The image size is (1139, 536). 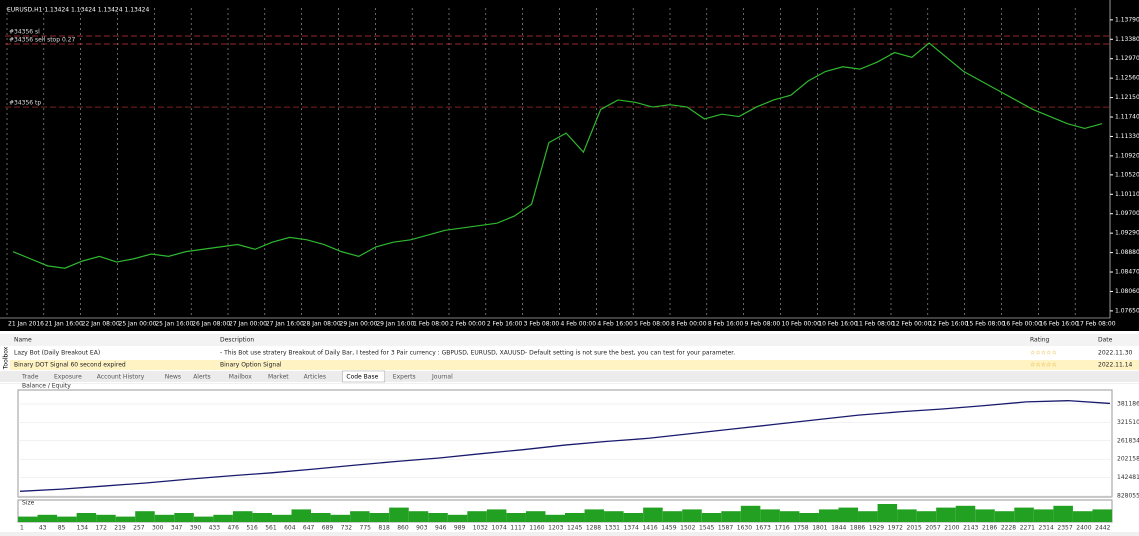 I want to click on y-tick-label: 1.11740, so click(x=1127, y=117).